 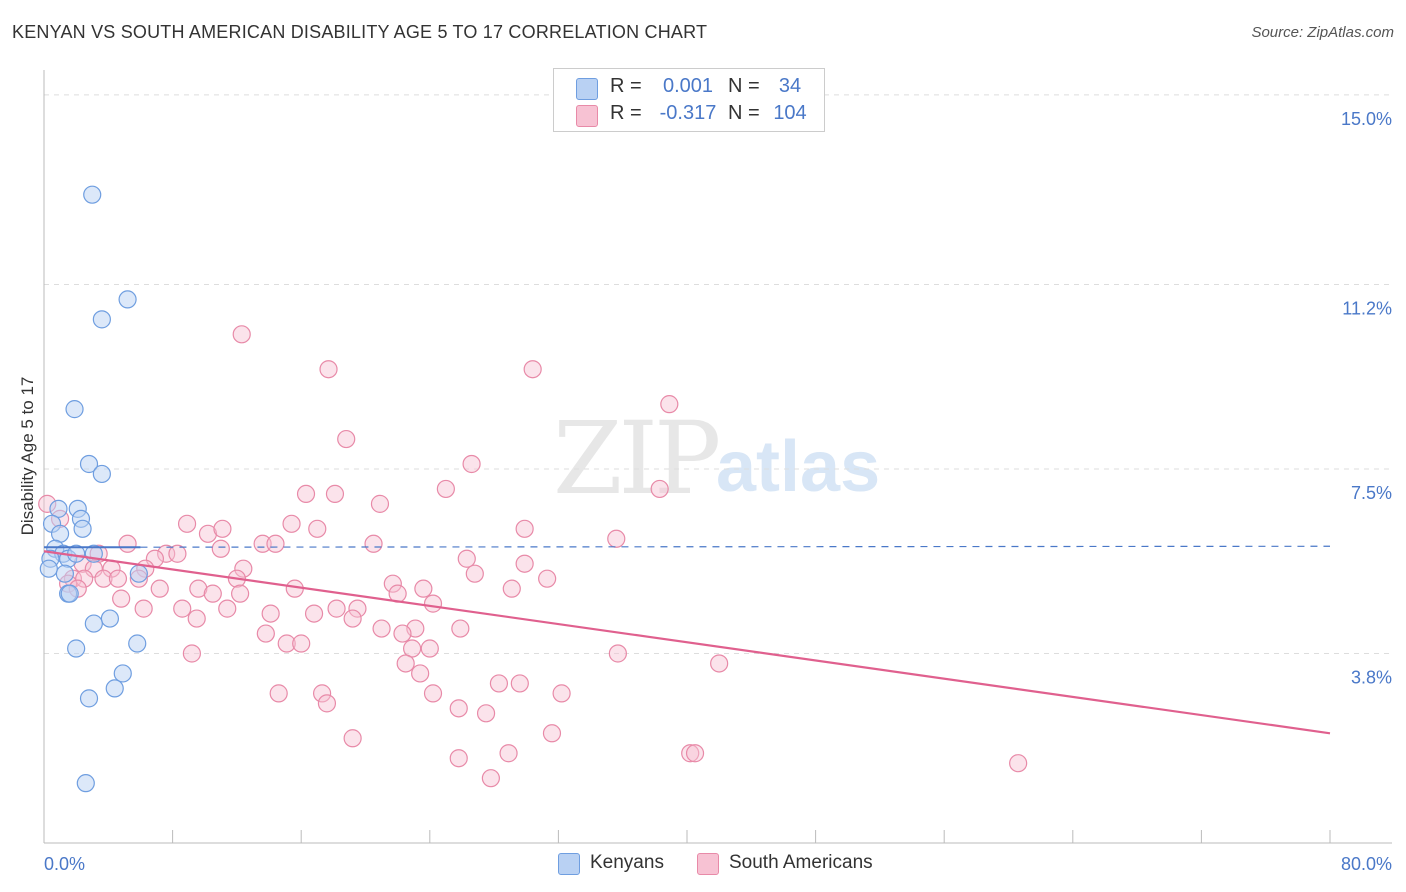 I want to click on y-axis-label: Disability Age 5 to 17, so click(x=27, y=456).